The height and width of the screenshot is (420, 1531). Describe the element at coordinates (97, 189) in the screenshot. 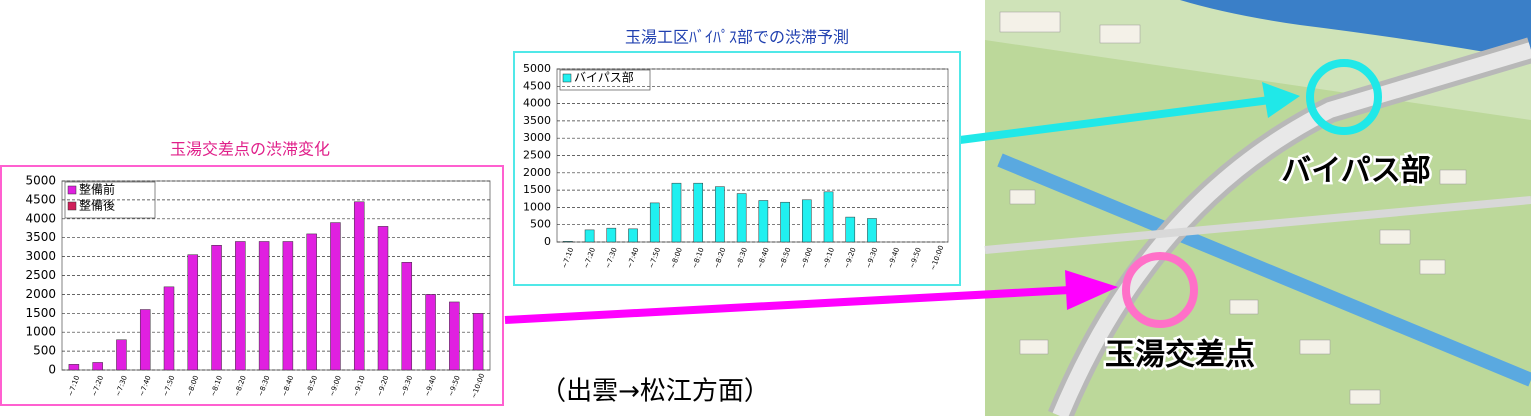

I see `legend-label: 整備前` at that location.